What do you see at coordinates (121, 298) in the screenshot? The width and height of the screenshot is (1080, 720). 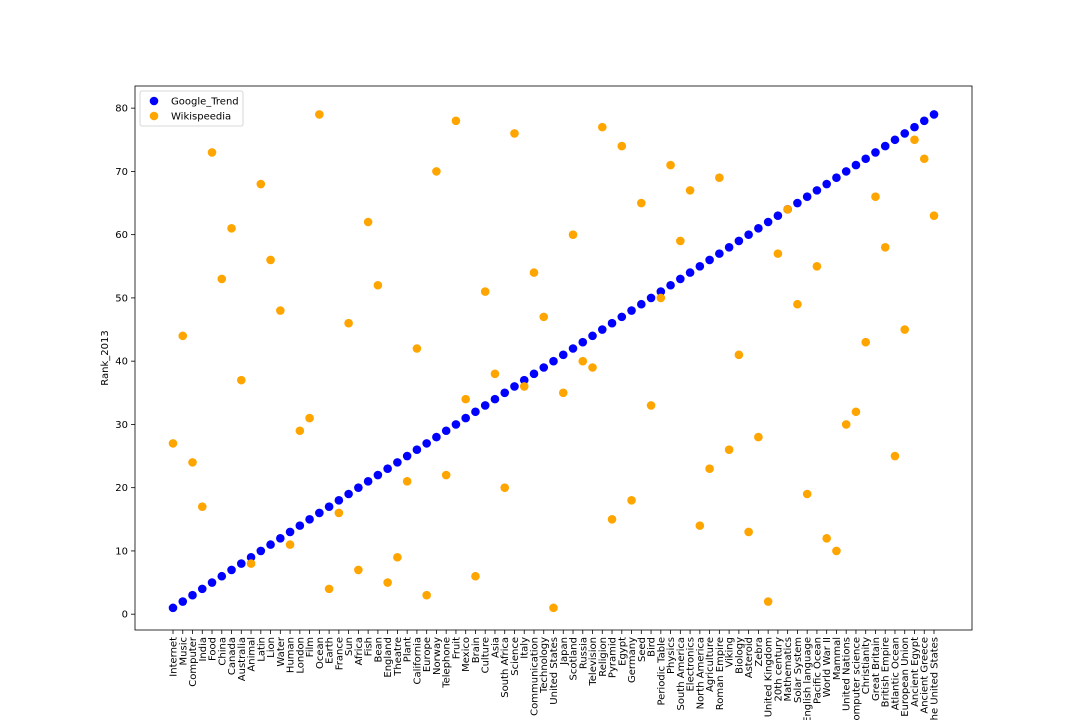 I see `y-tick-label: 50` at bounding box center [121, 298].